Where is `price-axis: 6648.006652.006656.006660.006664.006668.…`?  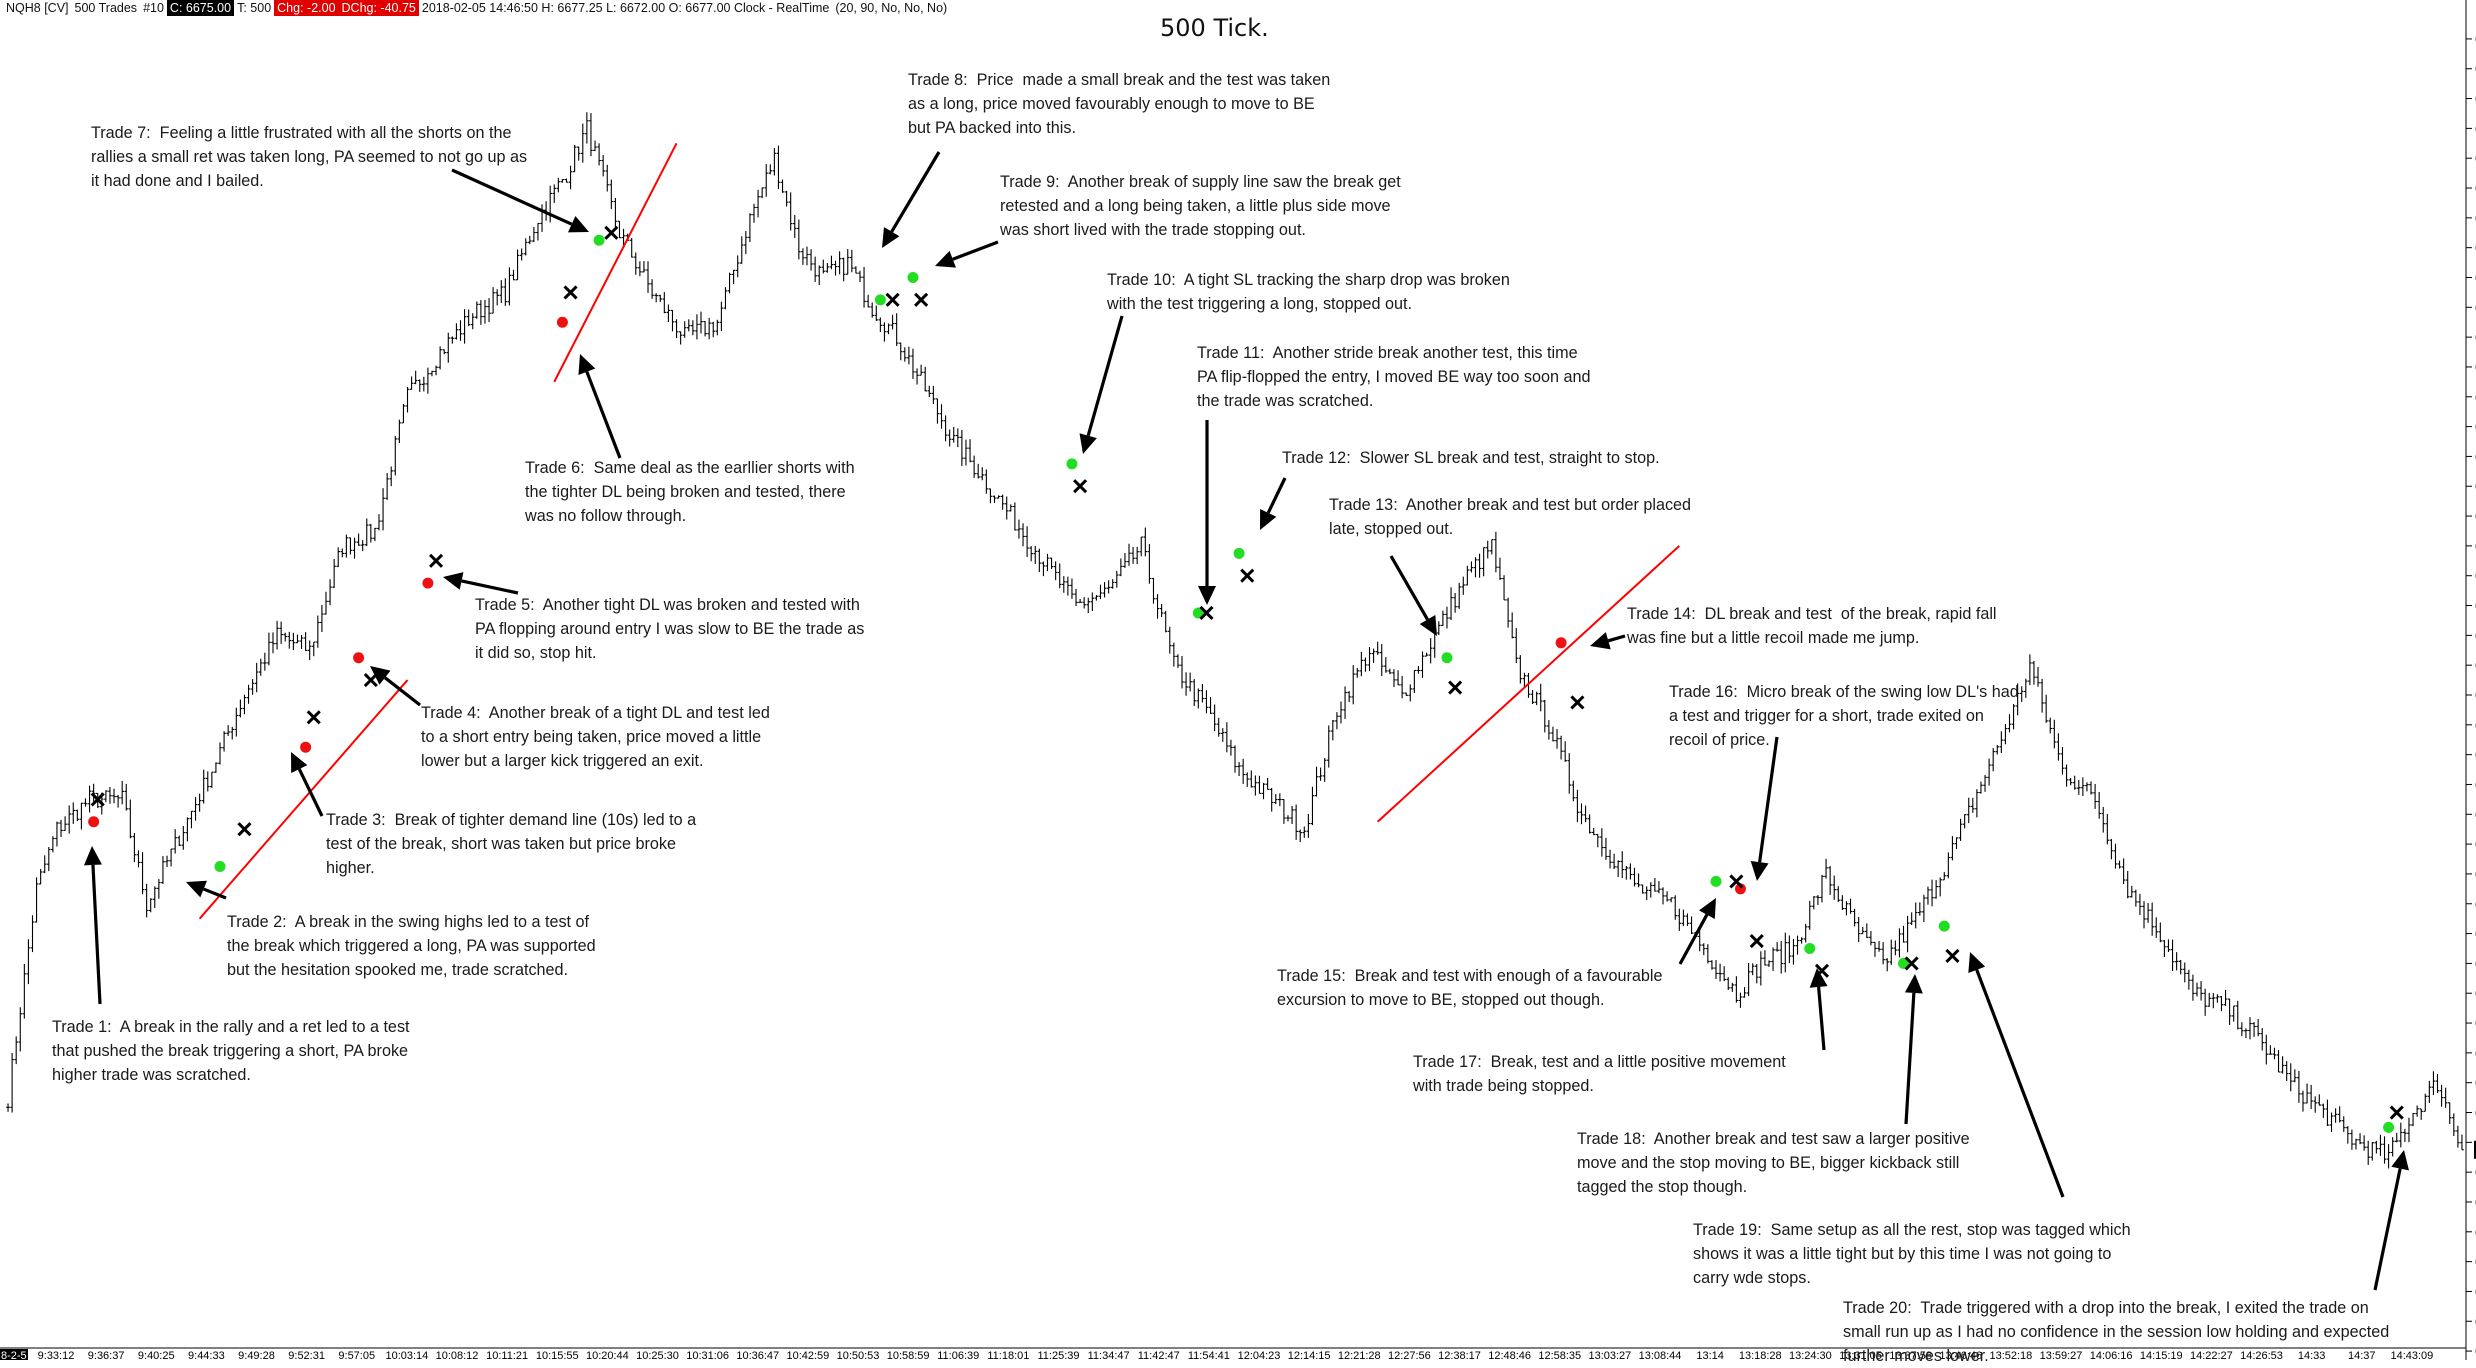 price-axis: 6648.006652.006656.006660.006664.006668.… is located at coordinates (2470, 680).